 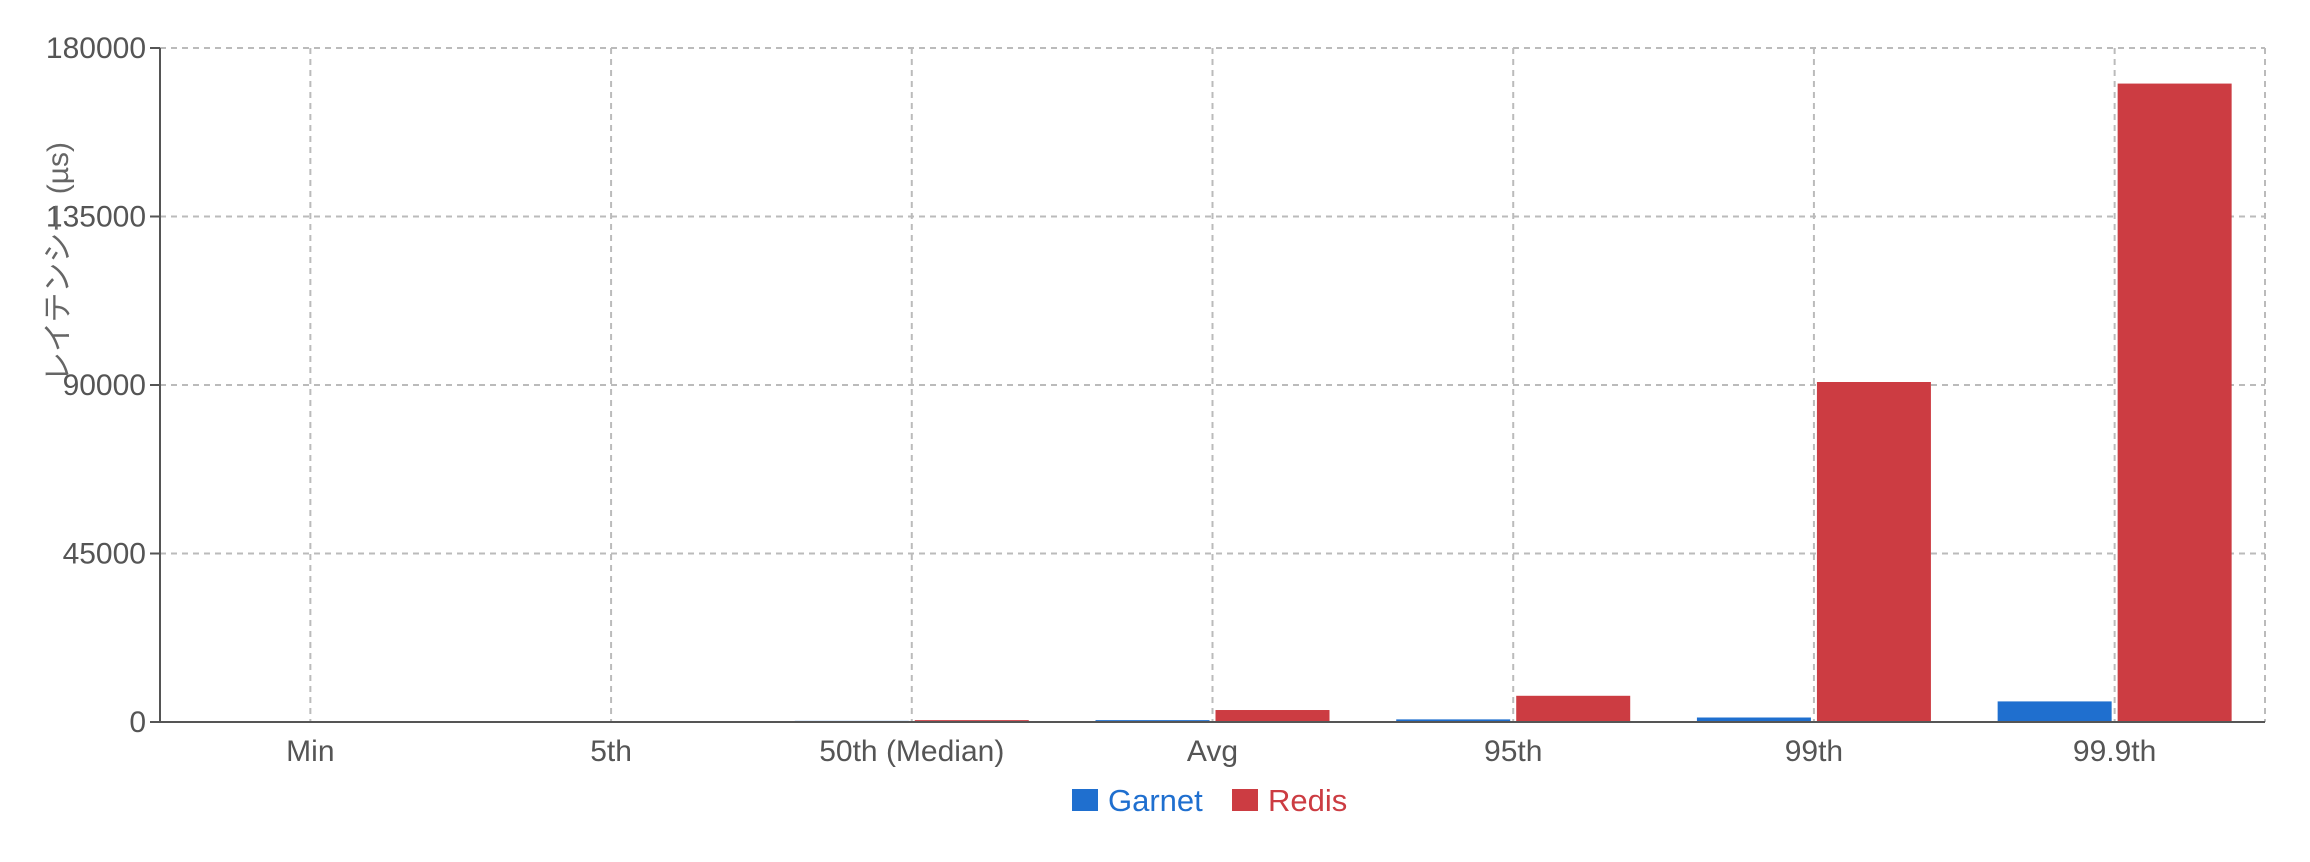 I want to click on x-tick-label: Avg, so click(x=1212, y=751).